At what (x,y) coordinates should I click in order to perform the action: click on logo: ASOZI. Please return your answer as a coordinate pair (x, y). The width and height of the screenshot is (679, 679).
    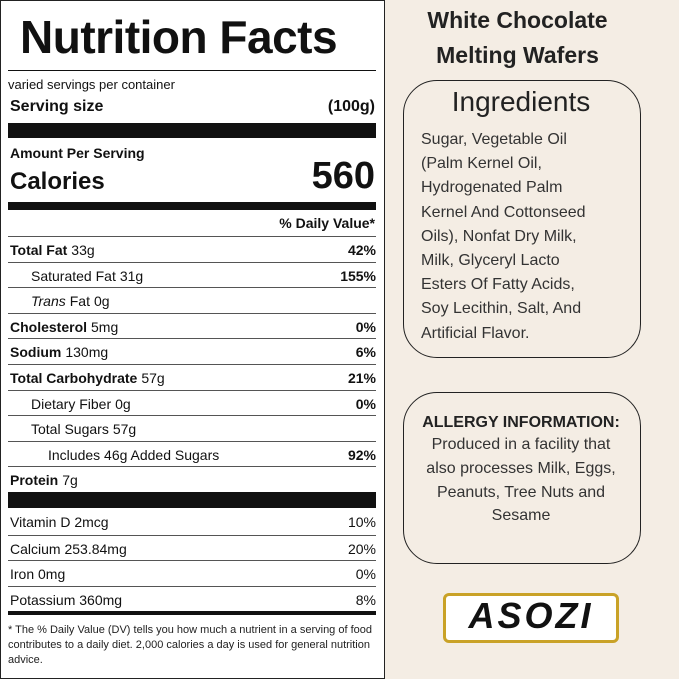
    Looking at the image, I should click on (531, 615).